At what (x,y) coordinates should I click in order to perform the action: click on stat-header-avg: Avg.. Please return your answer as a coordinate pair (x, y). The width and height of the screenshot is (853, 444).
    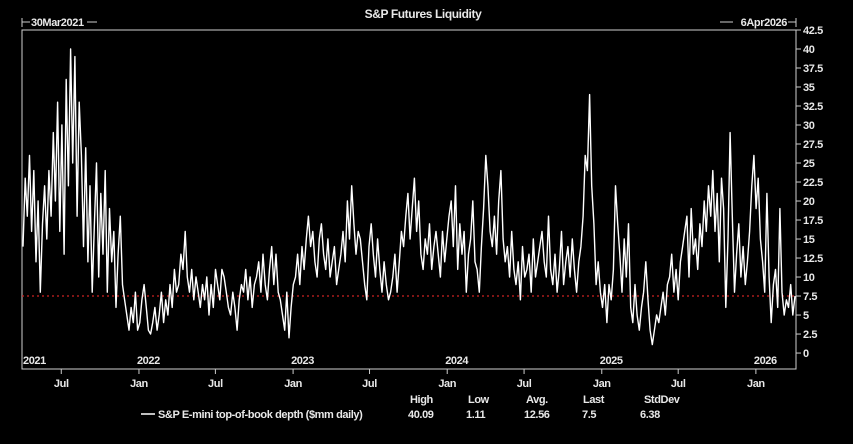
    Looking at the image, I should click on (537, 400).